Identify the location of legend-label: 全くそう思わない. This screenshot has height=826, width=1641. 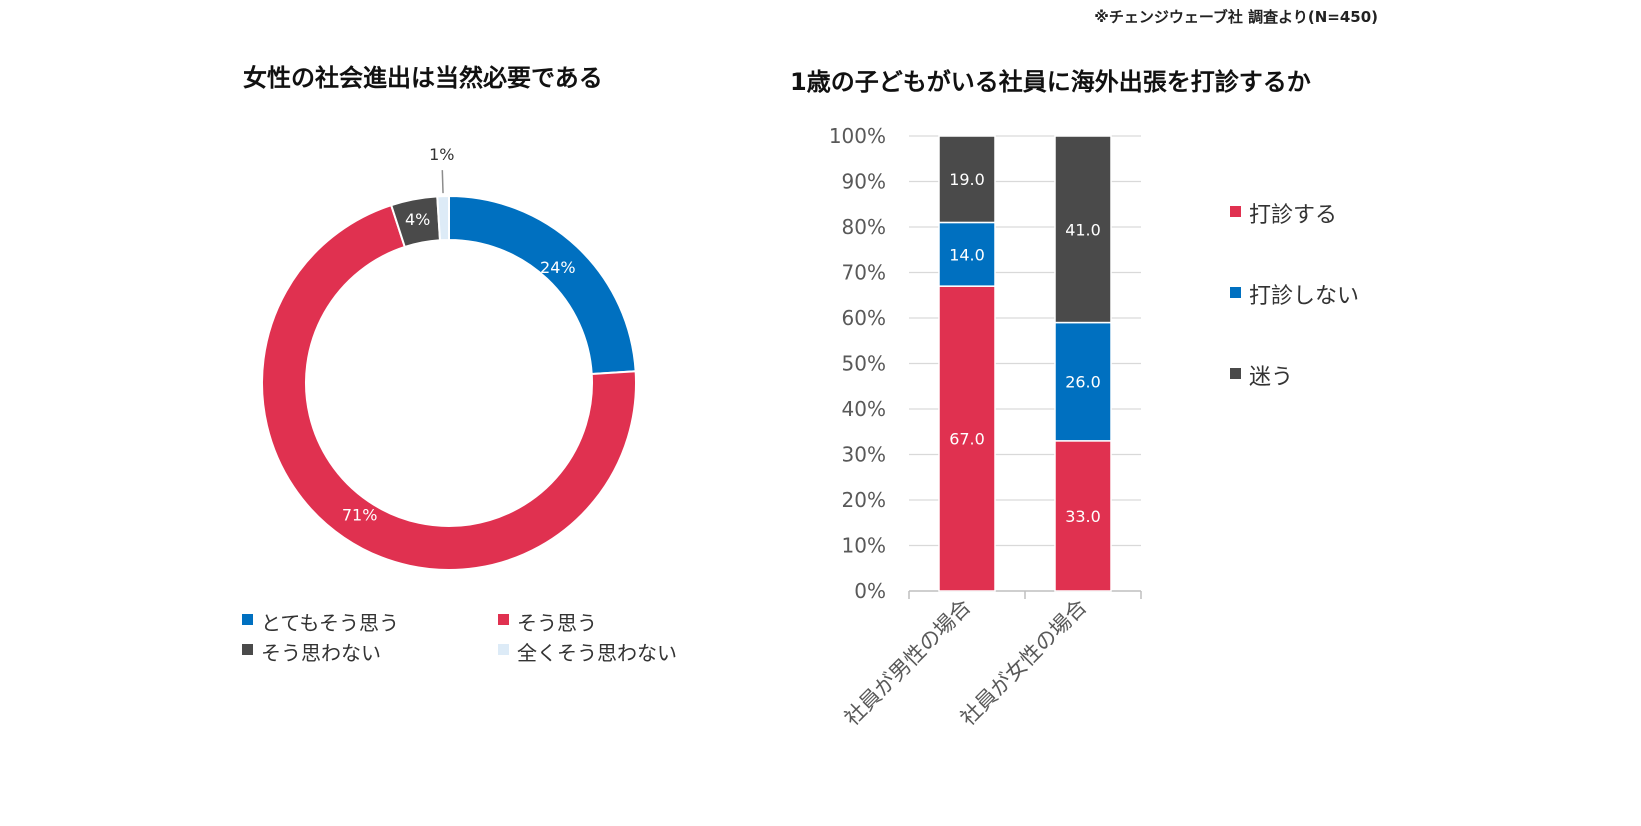
(597, 653).